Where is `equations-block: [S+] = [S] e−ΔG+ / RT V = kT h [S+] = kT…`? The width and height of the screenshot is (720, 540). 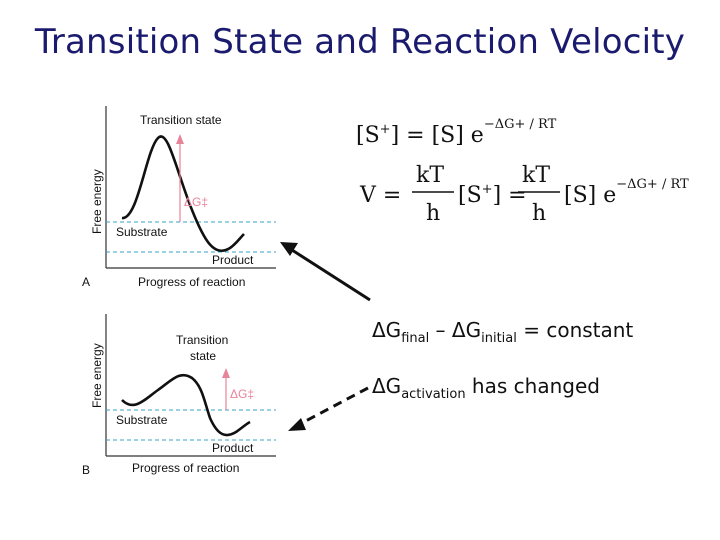
equations-block: [S+] = [S] e−ΔG+ / RT V = kT h [S+] = kT… is located at coordinates (522, 171).